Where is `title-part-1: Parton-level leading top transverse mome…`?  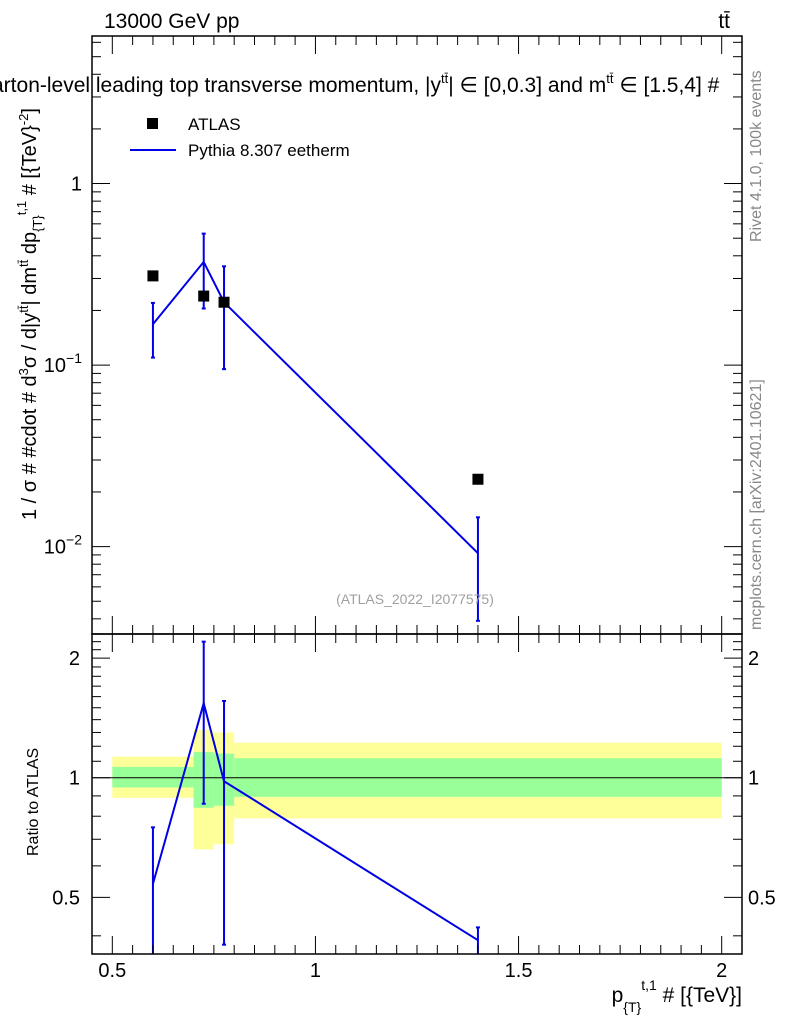
title-part-1: Parton-level leading top transverse mome… is located at coordinates (221, 85).